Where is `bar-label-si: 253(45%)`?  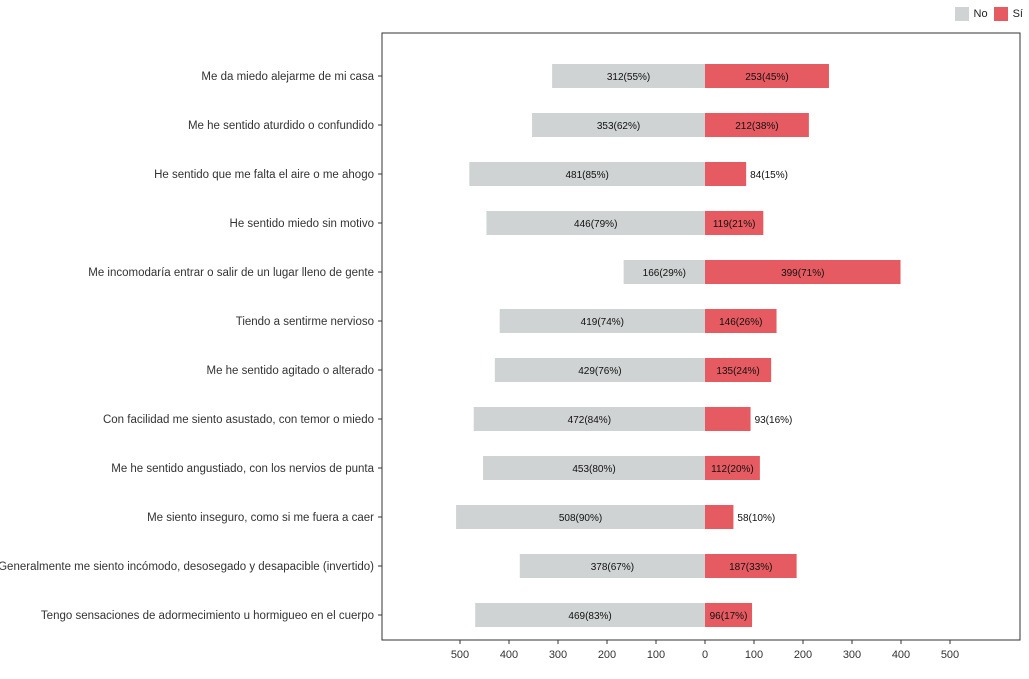
bar-label-si: 253(45%) is located at coordinates (766, 77).